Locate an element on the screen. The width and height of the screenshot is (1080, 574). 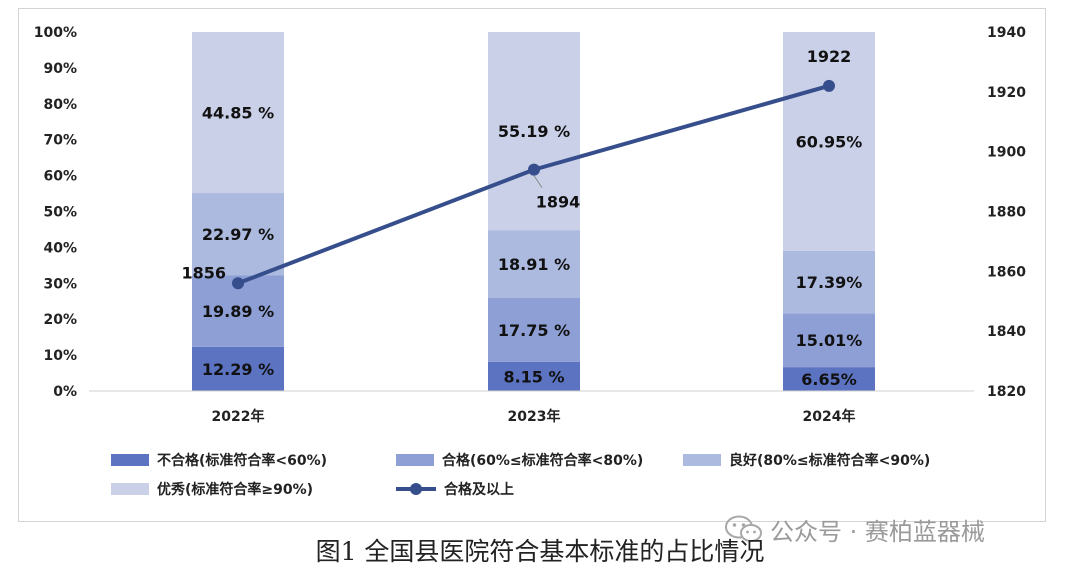
bar-value-label: 60.95% is located at coordinates (829, 141).